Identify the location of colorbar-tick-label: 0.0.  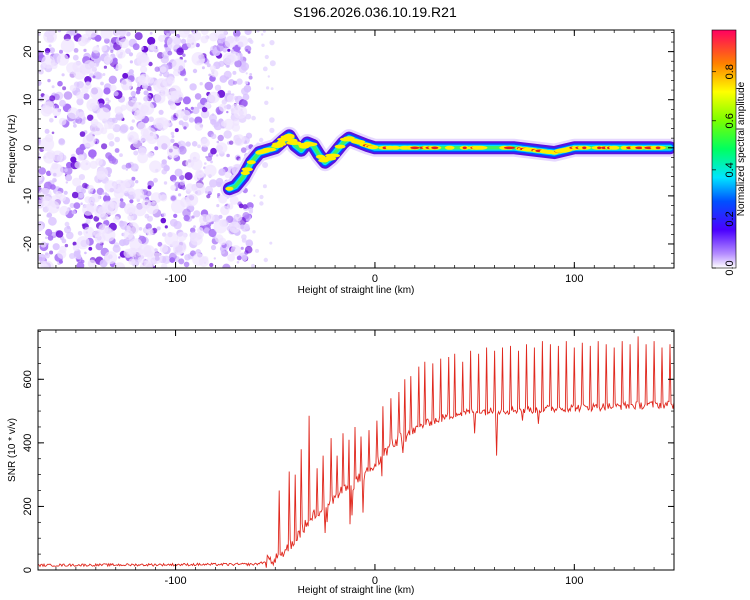
(730, 267).